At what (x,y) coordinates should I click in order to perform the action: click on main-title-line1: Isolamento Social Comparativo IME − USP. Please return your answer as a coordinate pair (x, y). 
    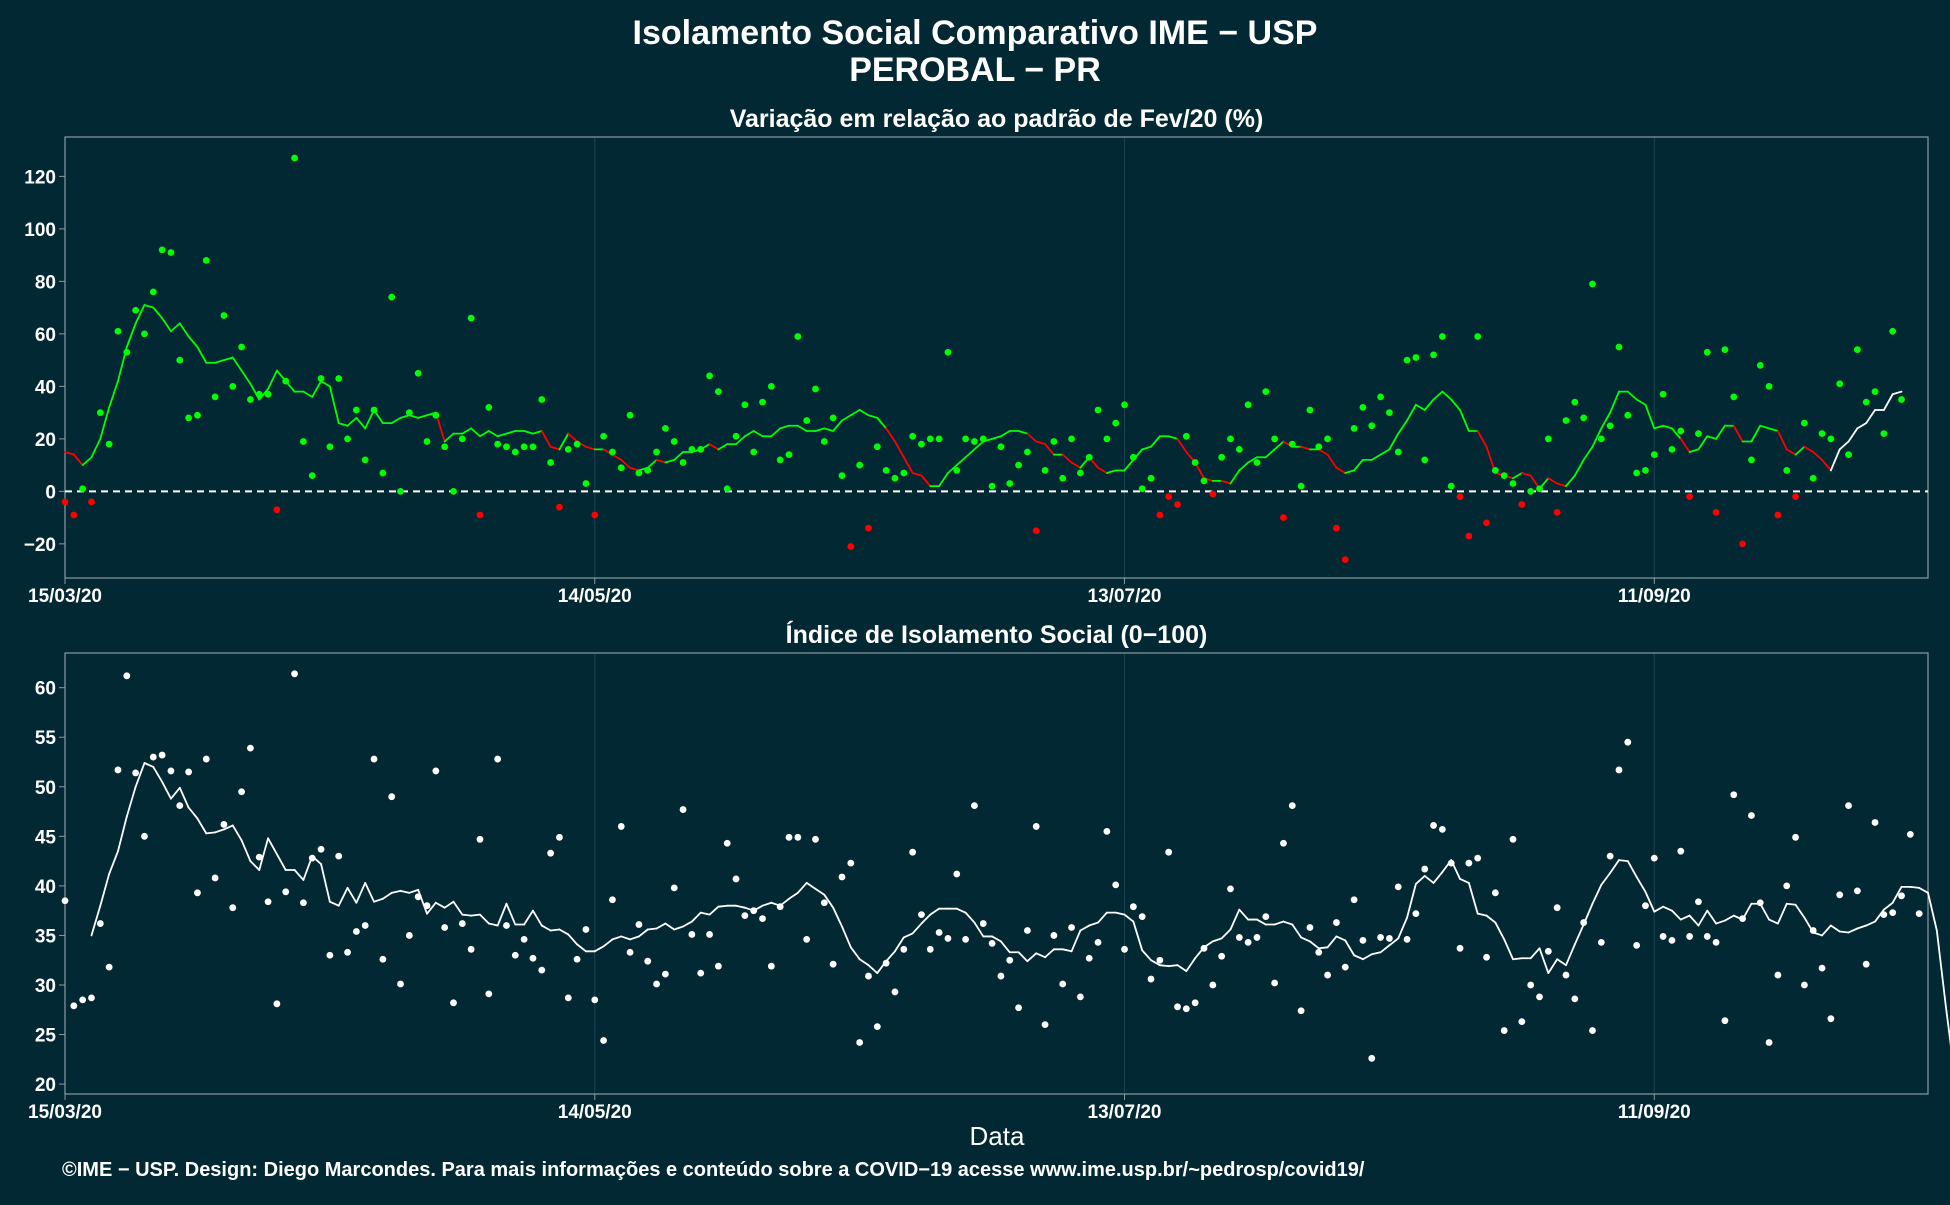
    Looking at the image, I should click on (975, 33).